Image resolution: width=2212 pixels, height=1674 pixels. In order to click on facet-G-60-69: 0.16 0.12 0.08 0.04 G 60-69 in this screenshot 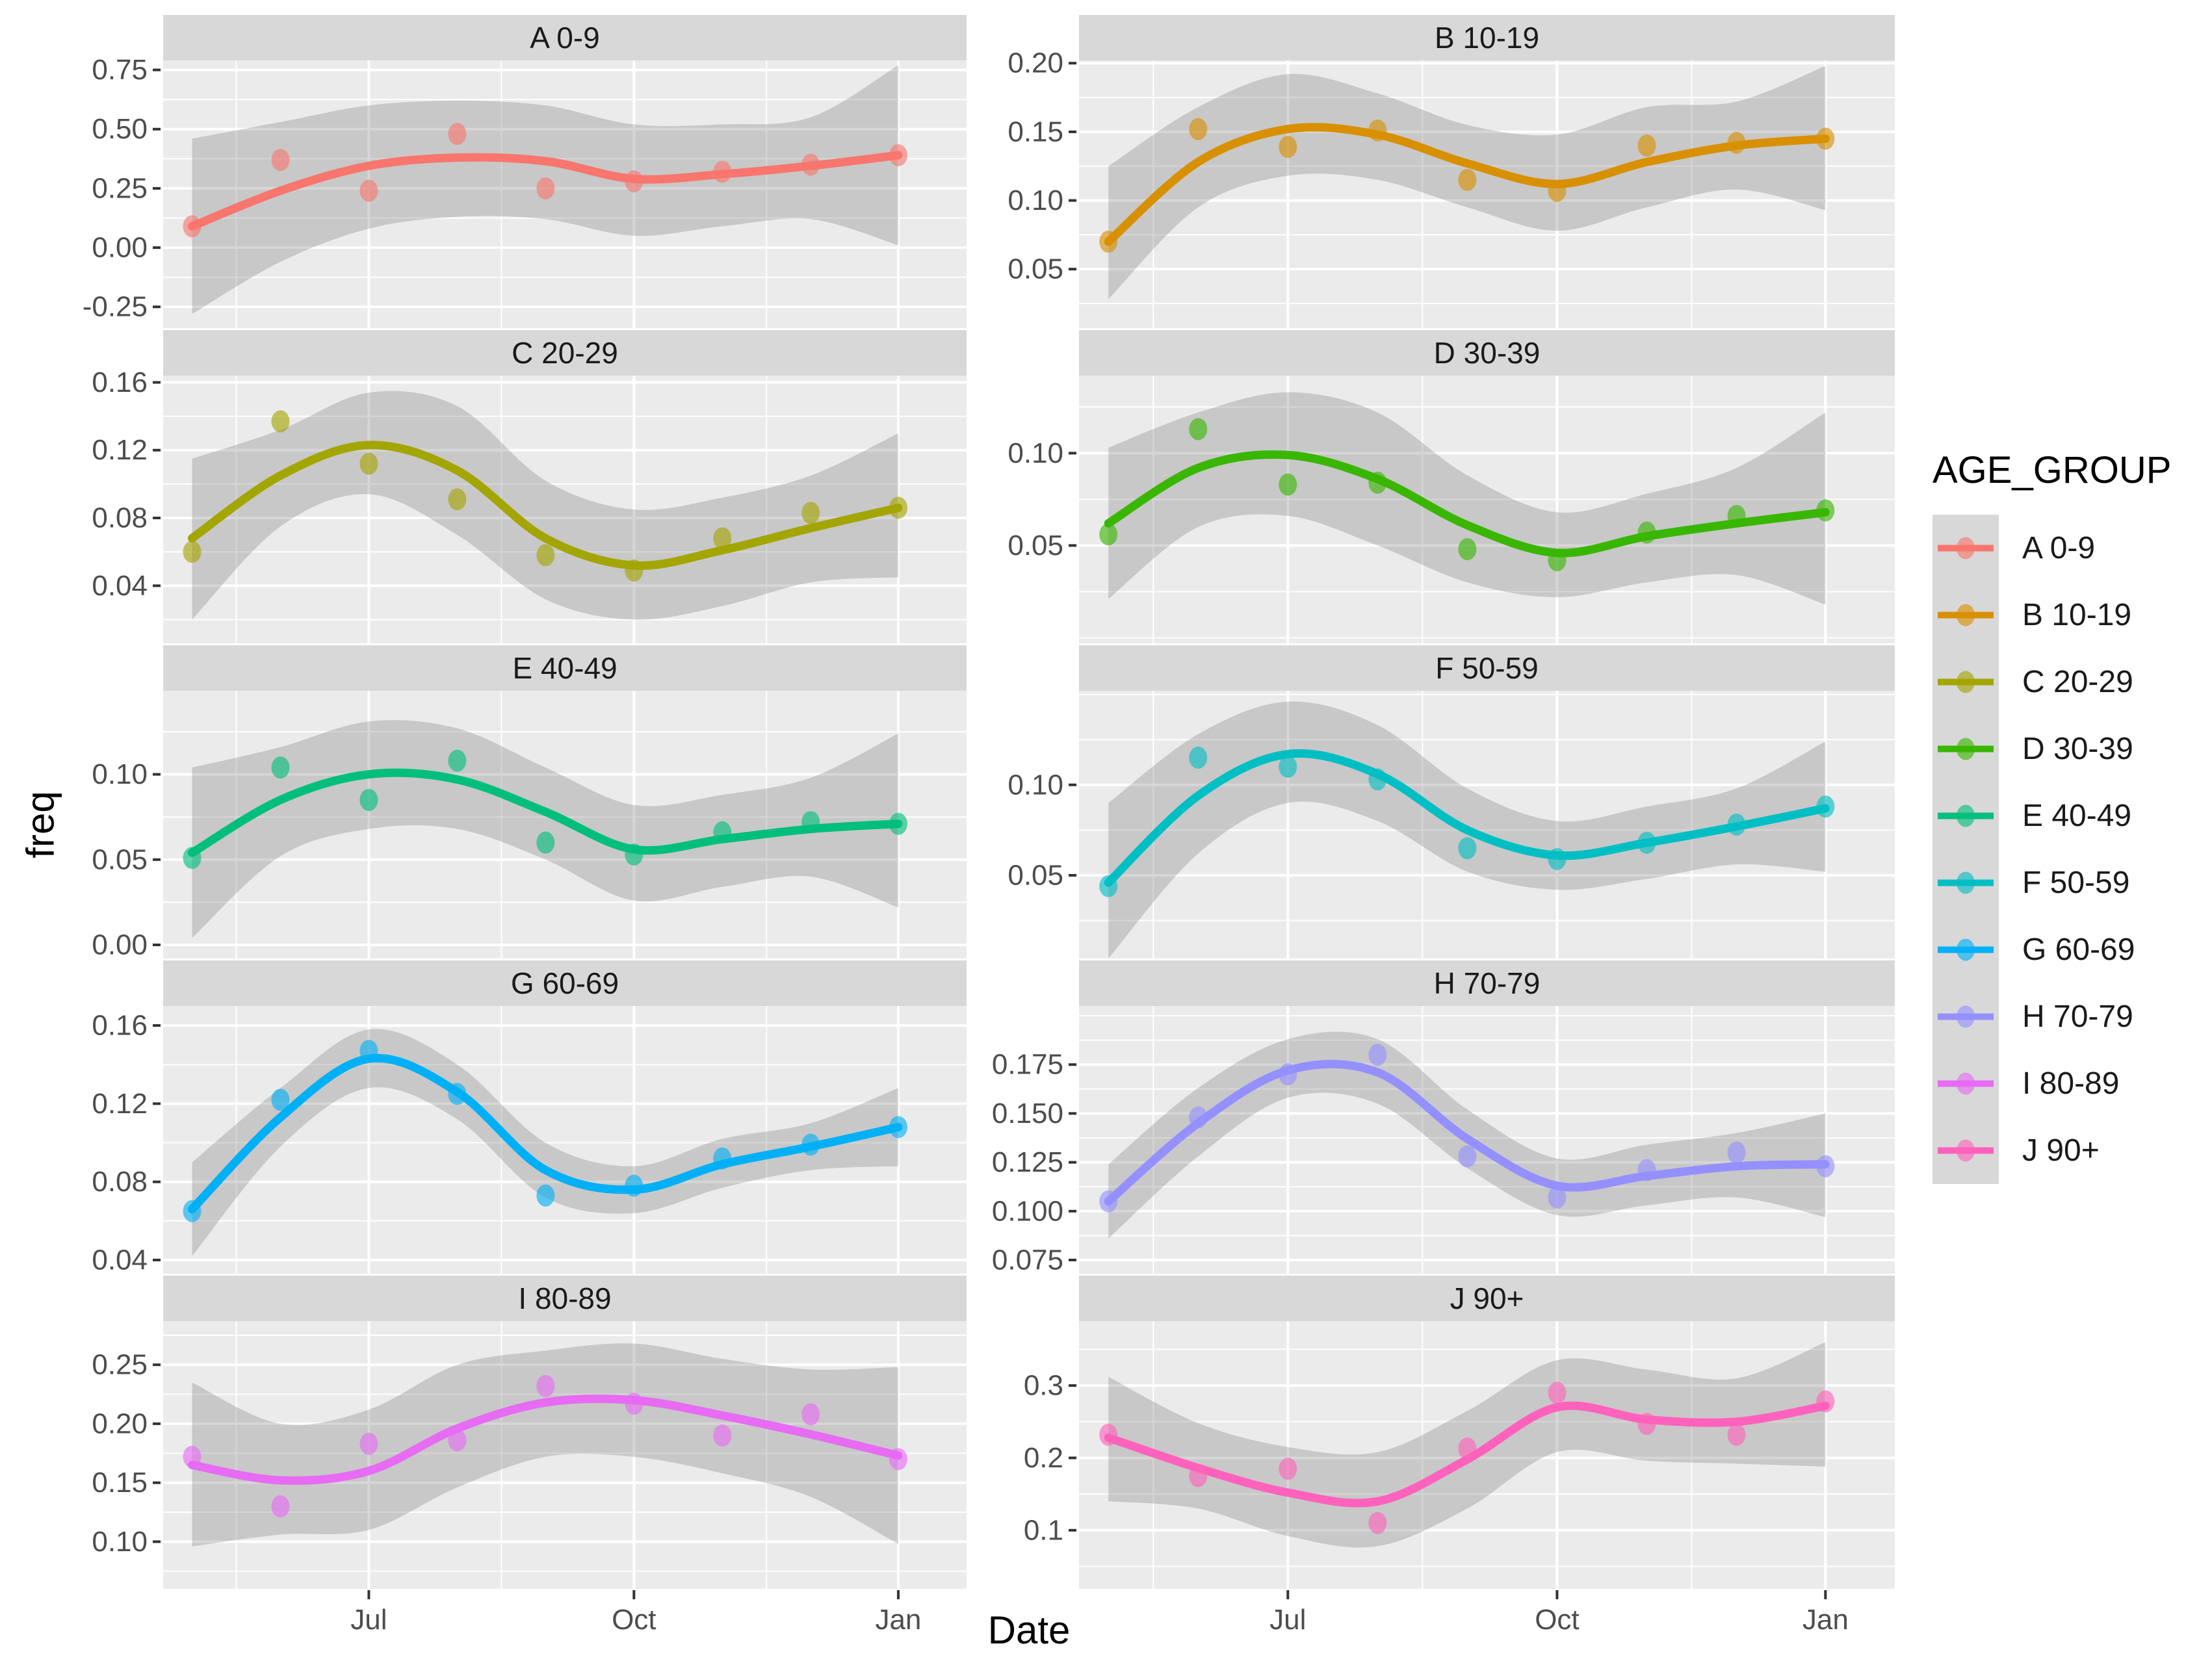, I will do `click(529, 1118)`.